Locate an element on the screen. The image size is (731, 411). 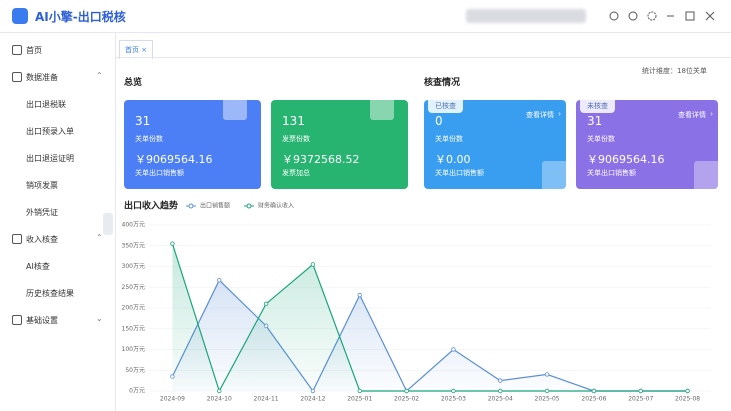
y-tick-label: 200万元 is located at coordinates (133, 308).